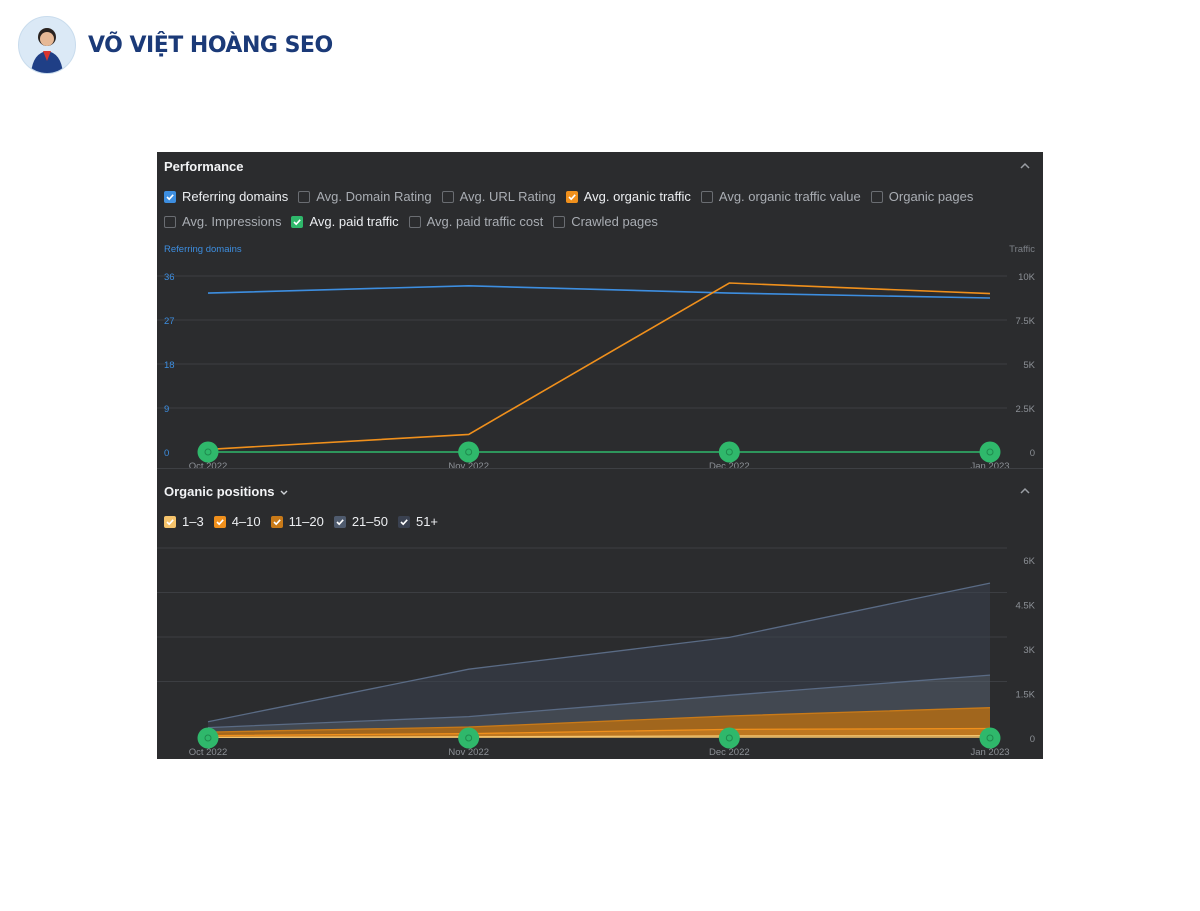 The width and height of the screenshot is (1200, 911). I want to click on series-line-referring-domains, so click(599, 291).